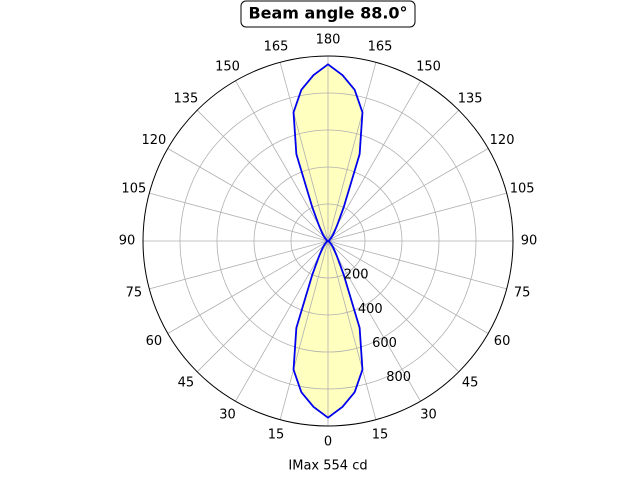 The width and height of the screenshot is (640, 480). I want to click on x-tick-label: 180, so click(328, 40).